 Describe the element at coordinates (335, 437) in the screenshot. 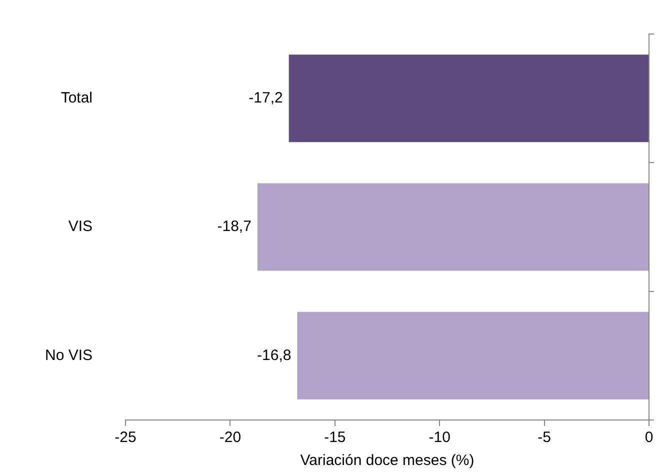

I see `x-tick-label: -15` at that location.